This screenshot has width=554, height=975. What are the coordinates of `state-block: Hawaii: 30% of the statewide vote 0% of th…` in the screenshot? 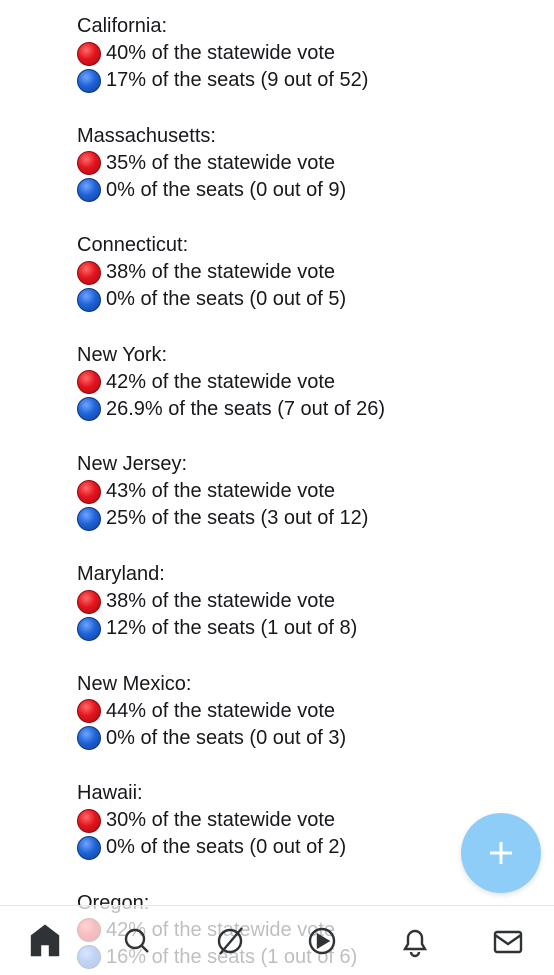 It's located at (307, 822).